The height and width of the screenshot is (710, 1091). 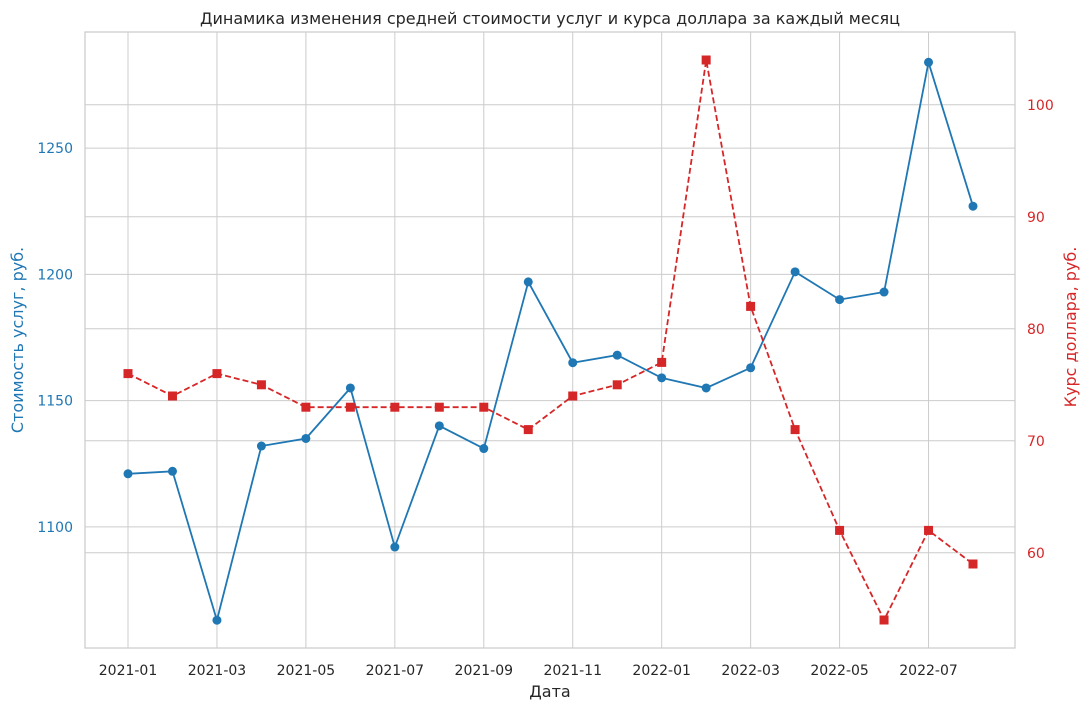 What do you see at coordinates (1070, 327) in the screenshot?
I see `right-y-axis-label: Курс доллара, руб.` at bounding box center [1070, 327].